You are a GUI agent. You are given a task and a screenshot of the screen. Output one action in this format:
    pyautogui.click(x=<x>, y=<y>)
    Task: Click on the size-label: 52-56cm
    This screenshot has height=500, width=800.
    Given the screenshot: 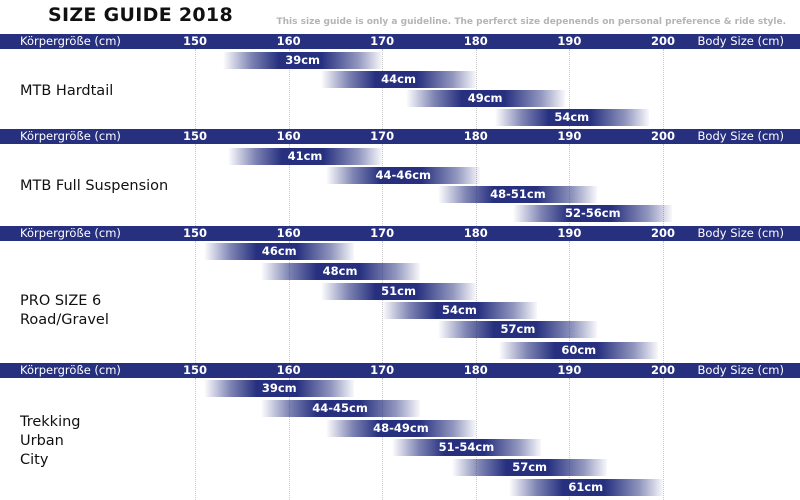 What is the action you would take?
    pyautogui.click(x=592, y=213)
    